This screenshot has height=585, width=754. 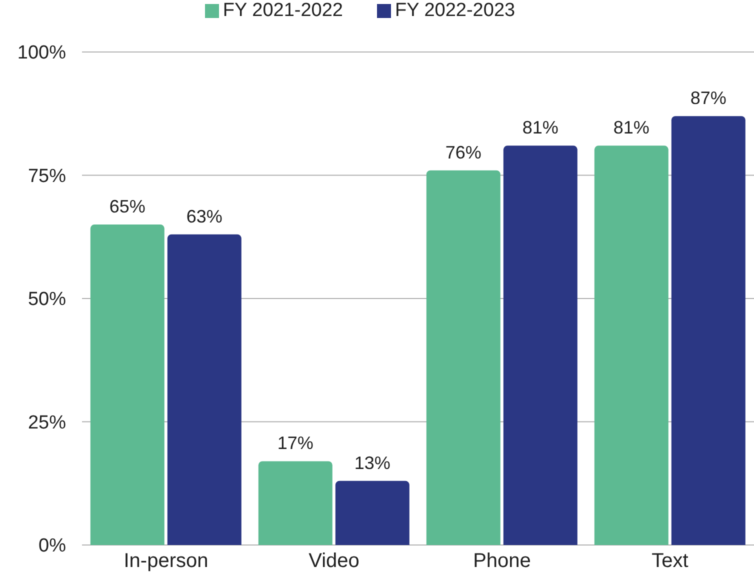 I want to click on legend-label: FY 2022-2023, so click(x=455, y=10).